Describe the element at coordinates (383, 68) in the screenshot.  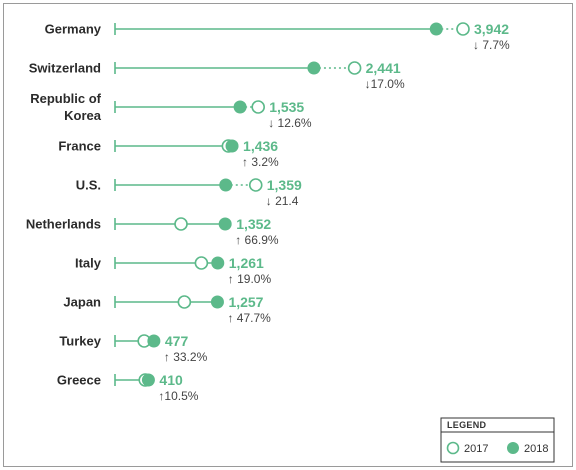
I see `value-label: 2,441` at that location.